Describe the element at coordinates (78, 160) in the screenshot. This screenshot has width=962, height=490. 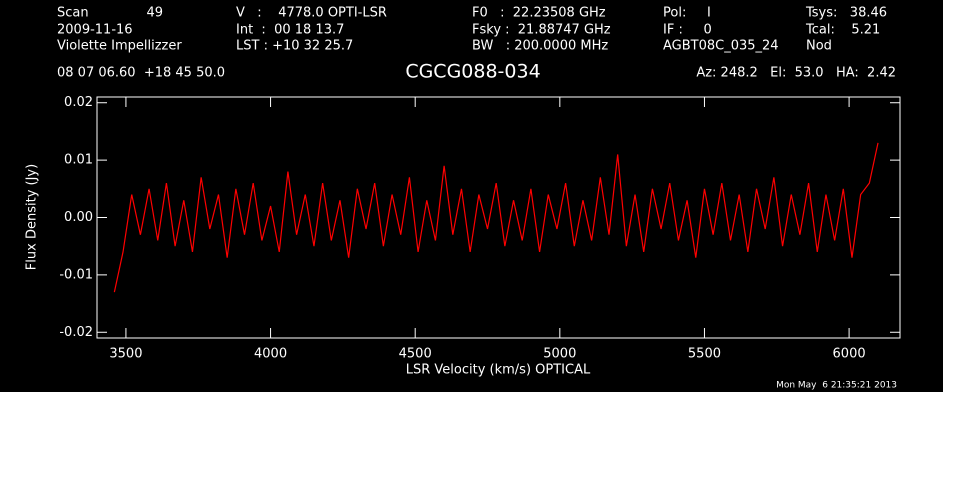
I see `y-tick-label: 0.01` at that location.